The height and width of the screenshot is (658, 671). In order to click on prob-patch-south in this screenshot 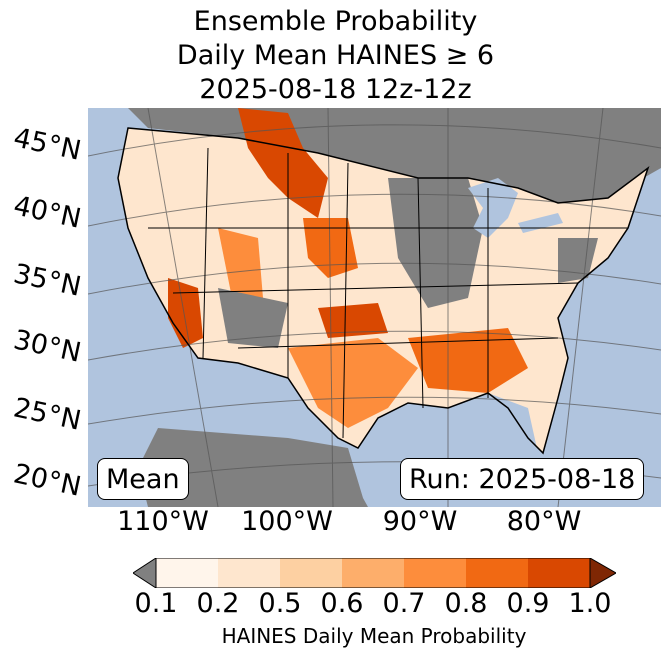, I will do `click(468, 360)`.